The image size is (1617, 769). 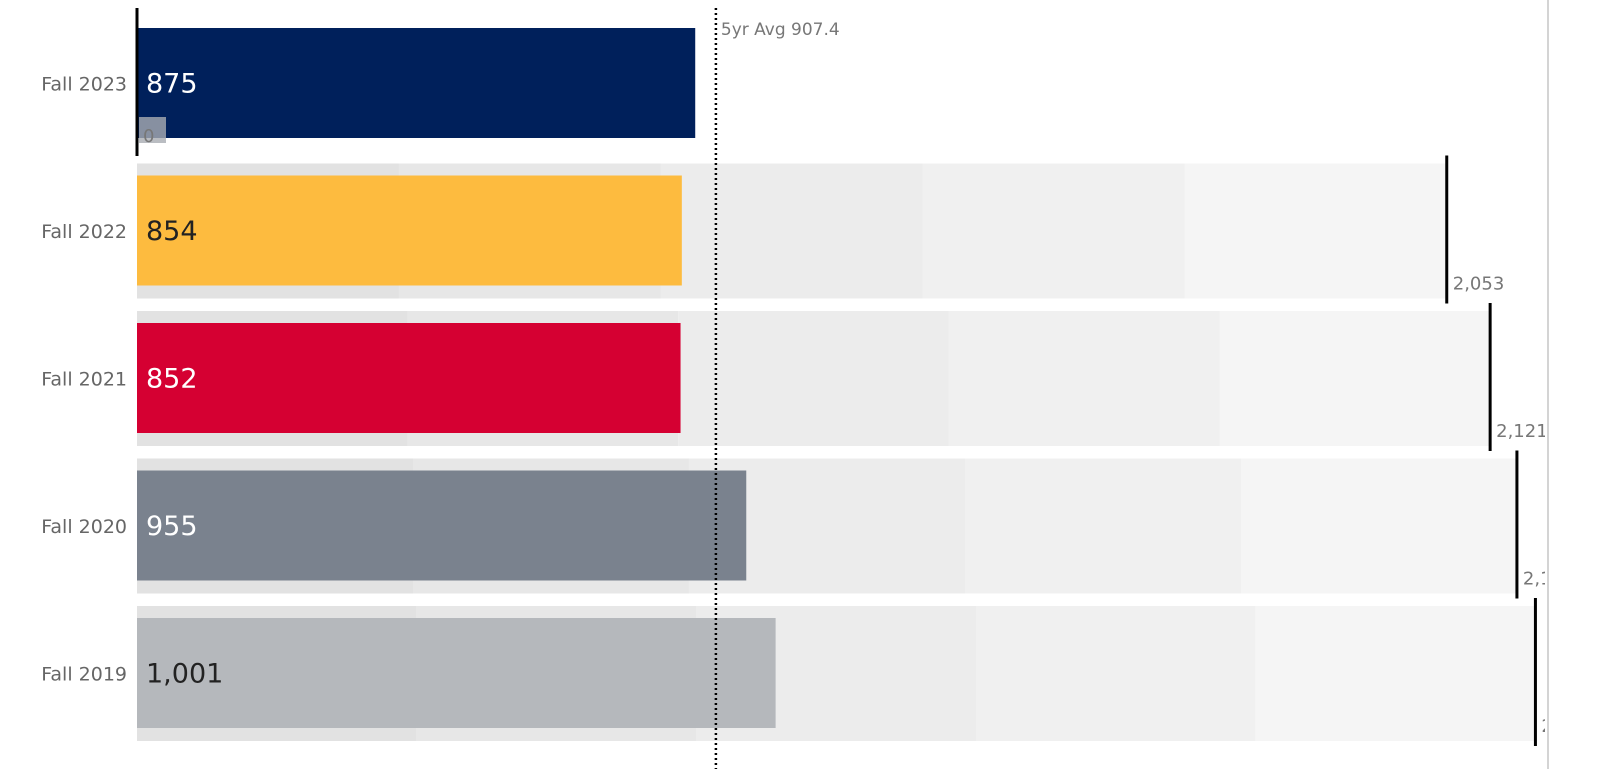 I want to click on category-label: Fall 2022, so click(x=84, y=232).